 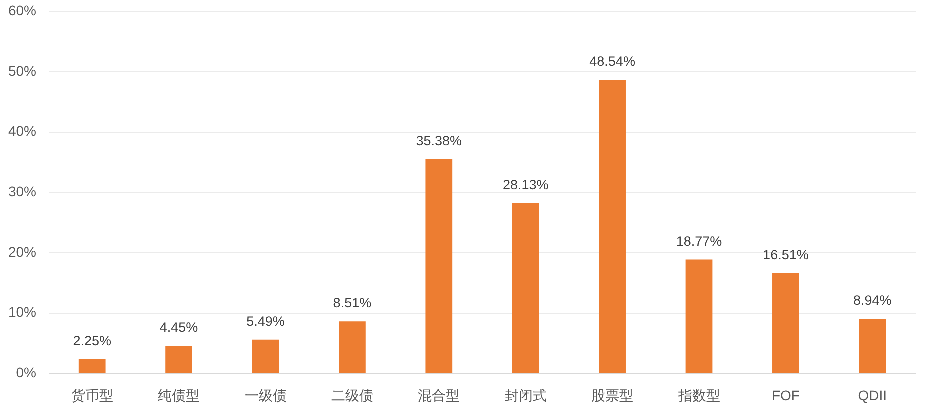 I want to click on y-tick-label: 0%, so click(x=26, y=372).